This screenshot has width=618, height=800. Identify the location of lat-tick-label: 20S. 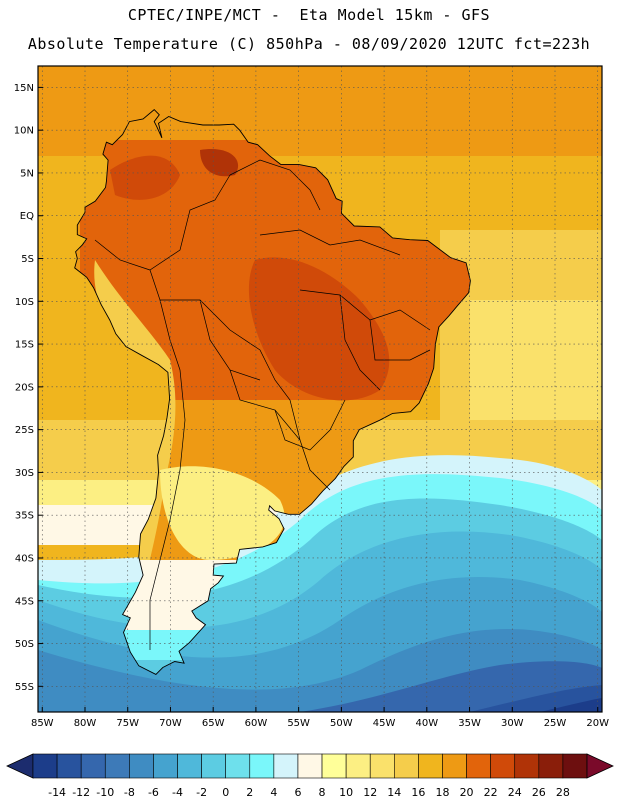
(24, 387).